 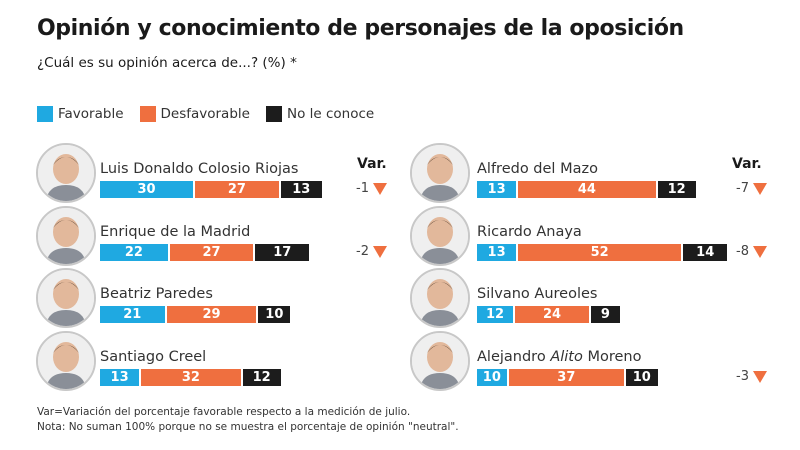 What do you see at coordinates (747, 164) in the screenshot?
I see `var-header-right: Var.` at bounding box center [747, 164].